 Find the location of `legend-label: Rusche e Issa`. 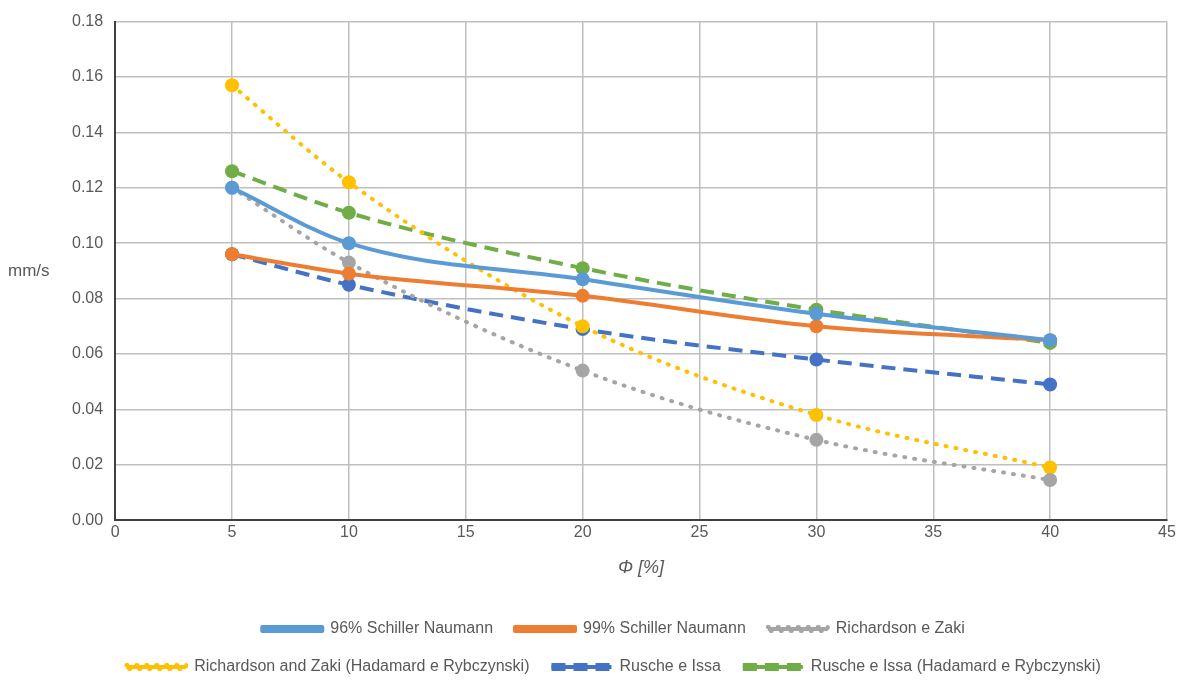

legend-label: Rusche e Issa is located at coordinates (670, 666).